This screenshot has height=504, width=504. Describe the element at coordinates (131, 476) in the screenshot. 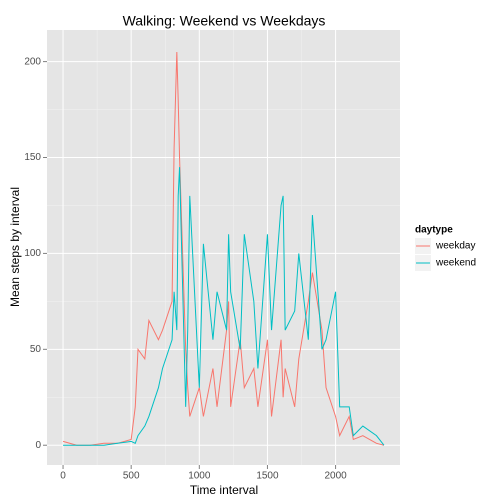

I see `x-tick-label: 500` at that location.